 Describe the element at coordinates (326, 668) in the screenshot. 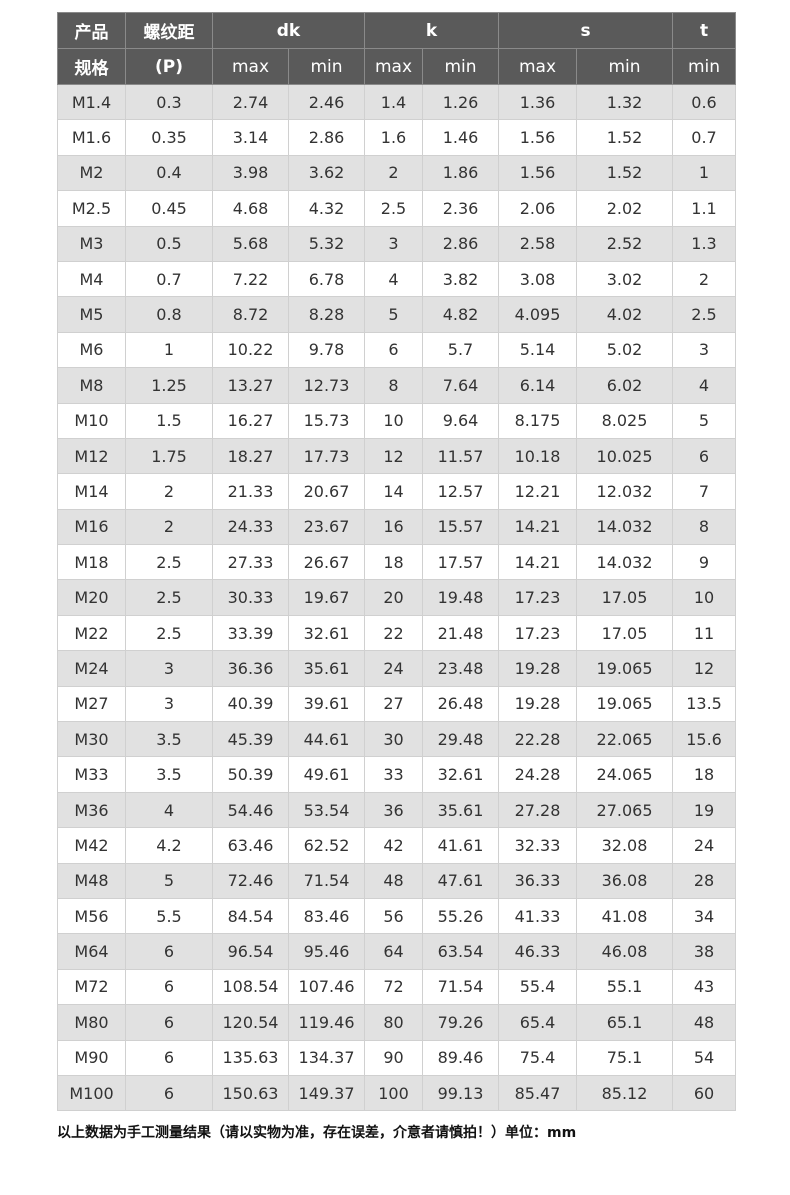

I see `table-cell: 35.61` at that location.